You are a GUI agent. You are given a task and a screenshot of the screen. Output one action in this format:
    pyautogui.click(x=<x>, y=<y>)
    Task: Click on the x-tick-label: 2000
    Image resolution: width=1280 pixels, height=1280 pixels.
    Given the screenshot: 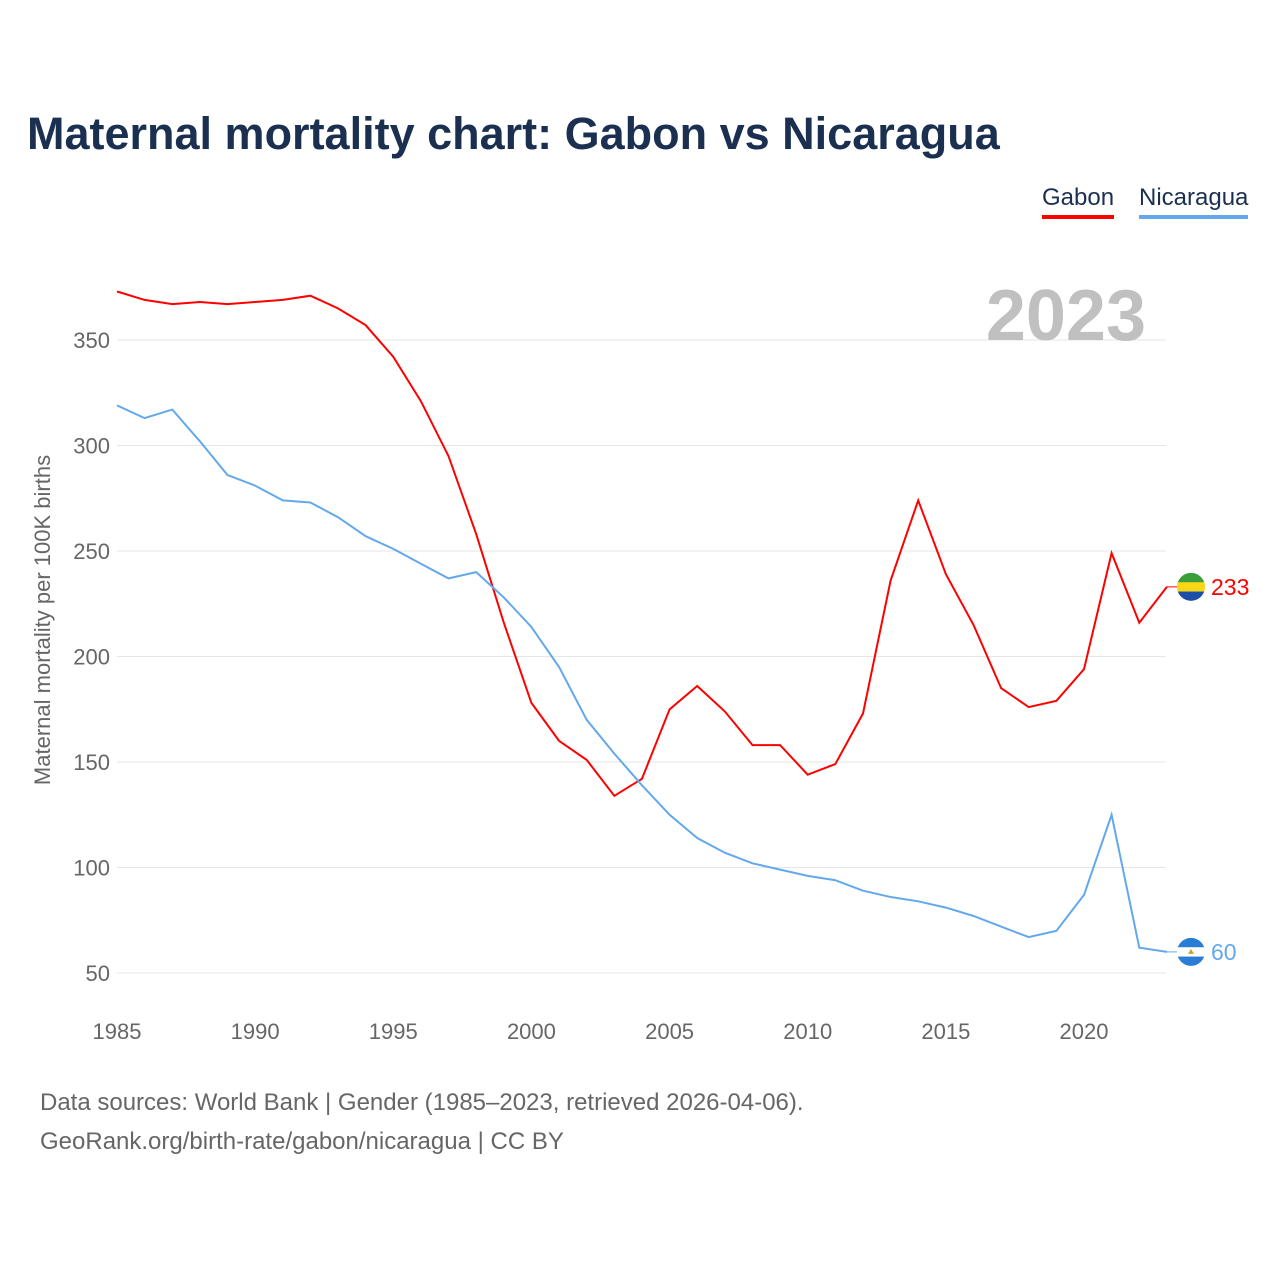 What is the action you would take?
    pyautogui.click(x=531, y=1031)
    